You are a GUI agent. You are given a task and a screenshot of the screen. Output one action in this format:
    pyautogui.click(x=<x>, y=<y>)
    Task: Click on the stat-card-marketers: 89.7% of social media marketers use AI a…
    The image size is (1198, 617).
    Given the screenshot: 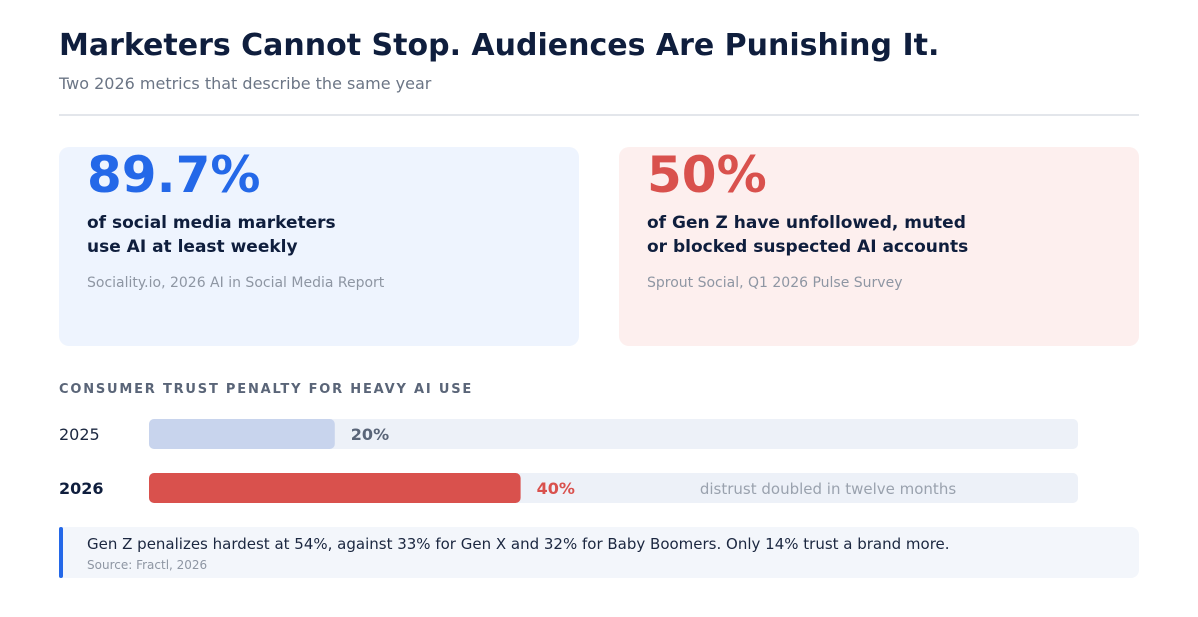 What is the action you would take?
    pyautogui.click(x=319, y=246)
    